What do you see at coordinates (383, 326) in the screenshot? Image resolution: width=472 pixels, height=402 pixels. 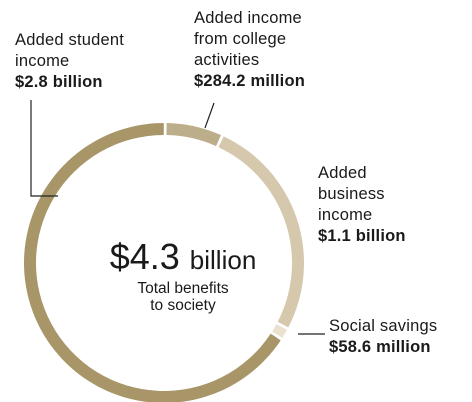 I see `social-savings-label-line-1: Social savings` at bounding box center [383, 326].